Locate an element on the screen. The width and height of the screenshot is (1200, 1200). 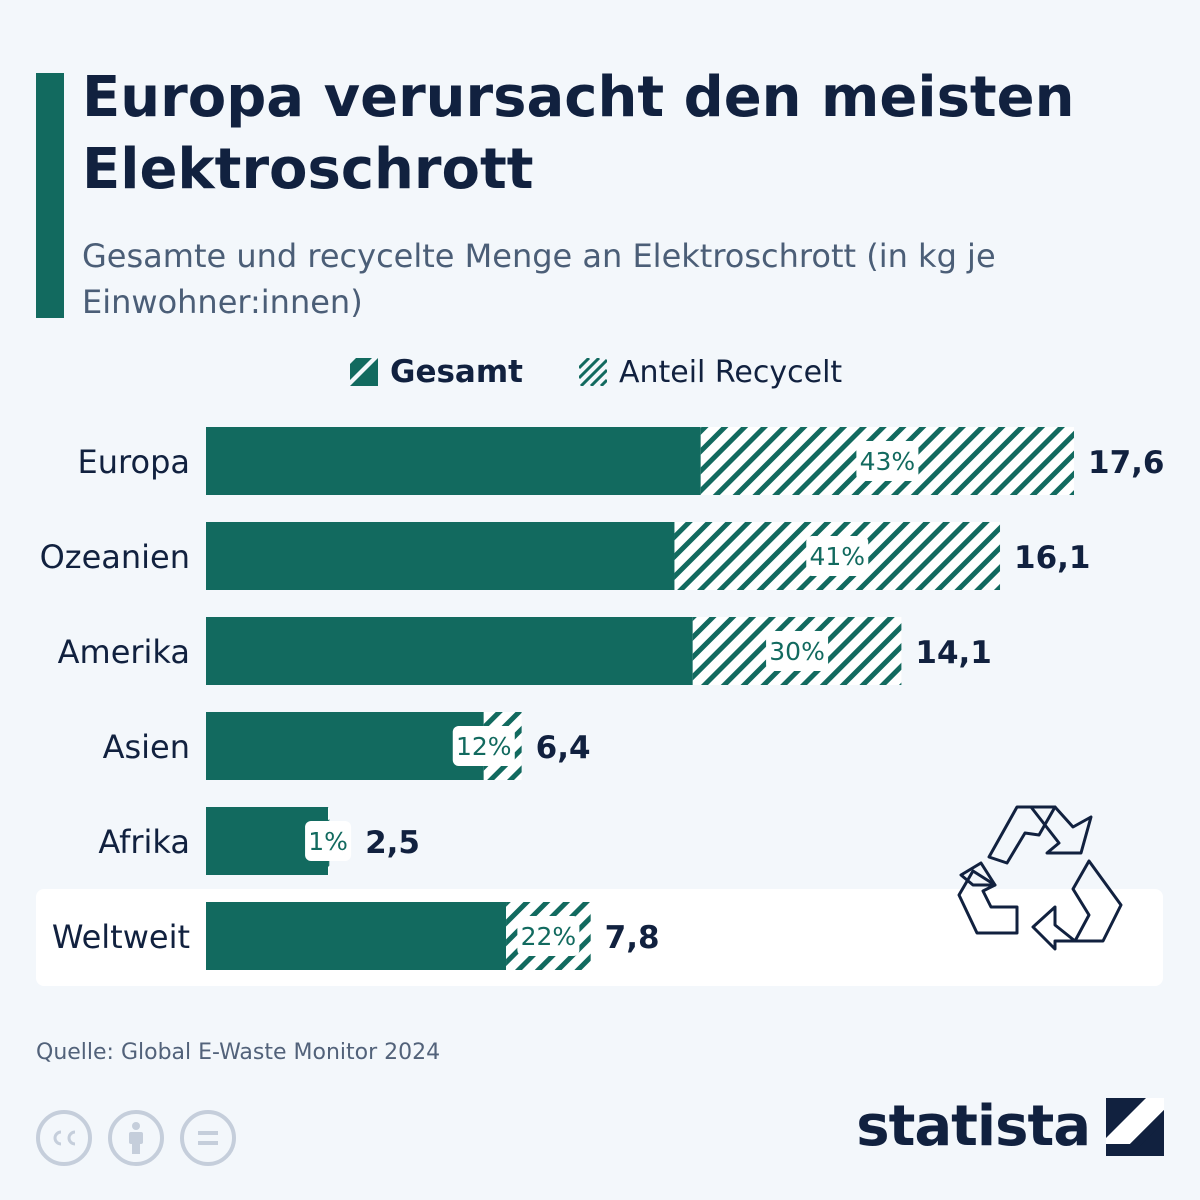
share-label: 43% is located at coordinates (888, 461).